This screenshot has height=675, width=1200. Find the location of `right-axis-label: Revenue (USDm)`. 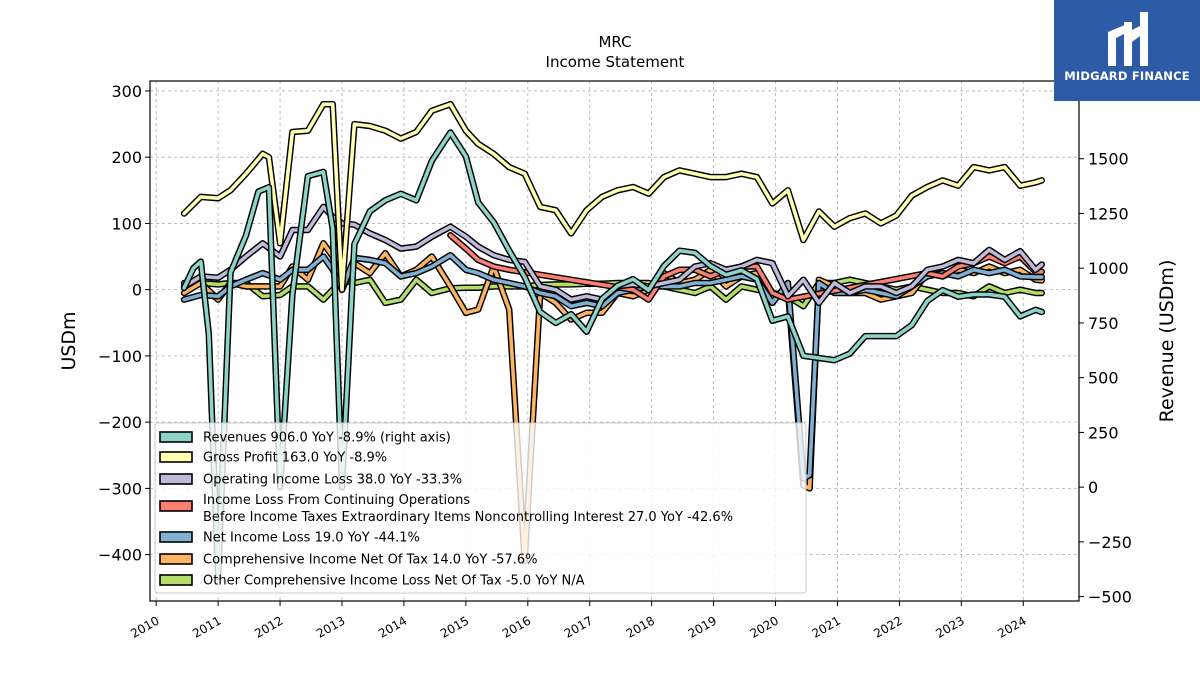

right-axis-label: Revenue (USDm) is located at coordinates (1167, 341).